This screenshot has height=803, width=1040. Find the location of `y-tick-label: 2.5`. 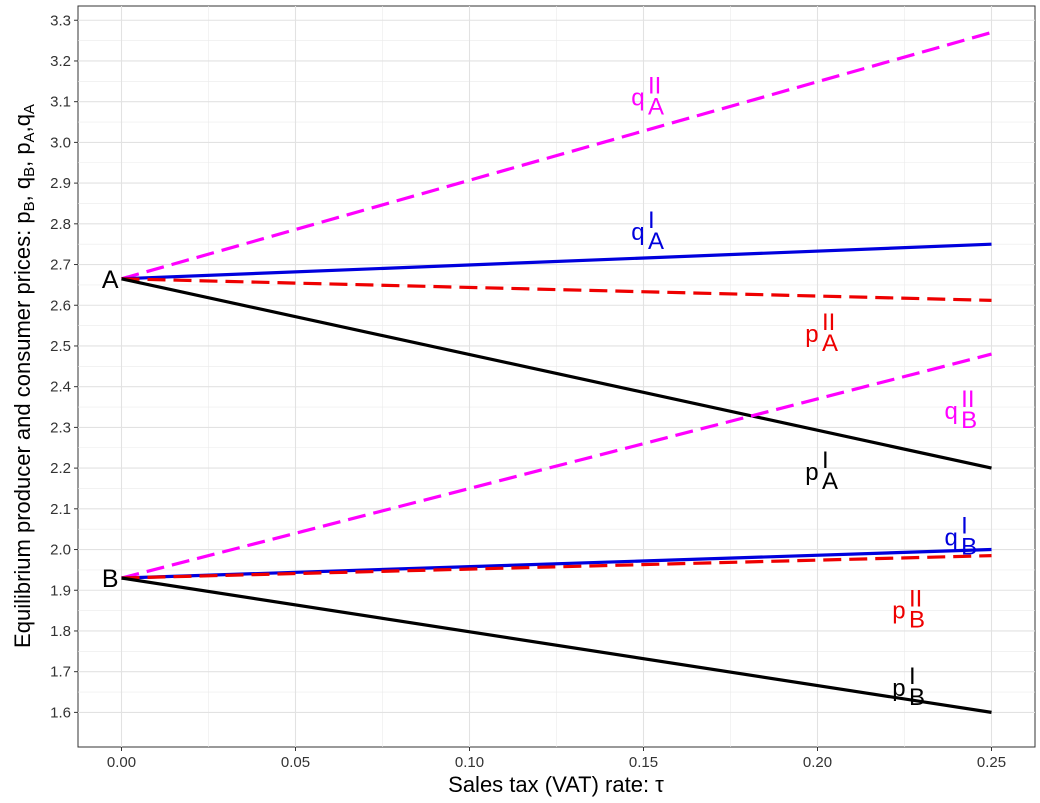

y-tick-label: 2.5 is located at coordinates (60, 346).